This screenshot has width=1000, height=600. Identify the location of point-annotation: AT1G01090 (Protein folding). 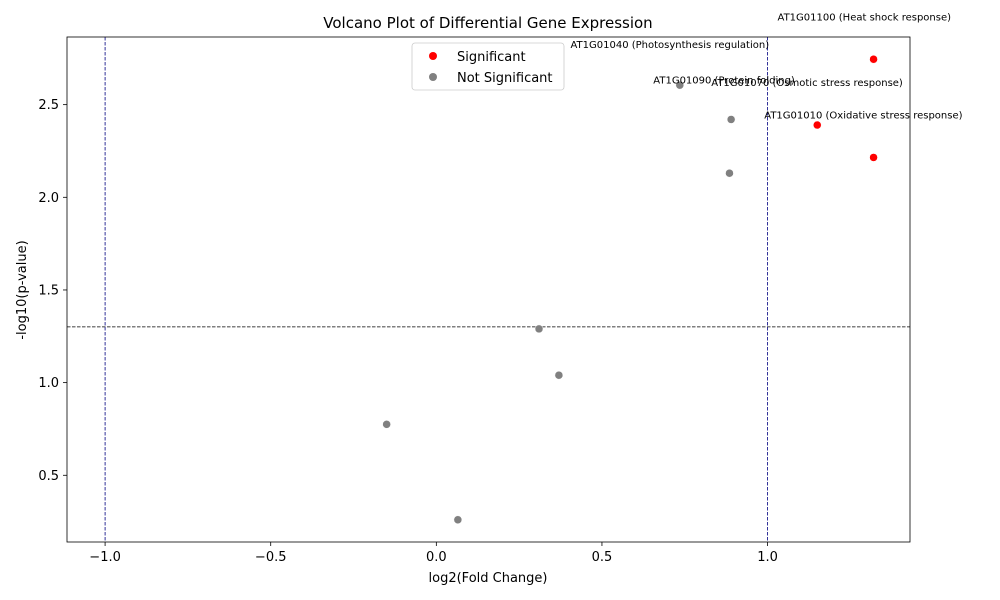
(724, 80).